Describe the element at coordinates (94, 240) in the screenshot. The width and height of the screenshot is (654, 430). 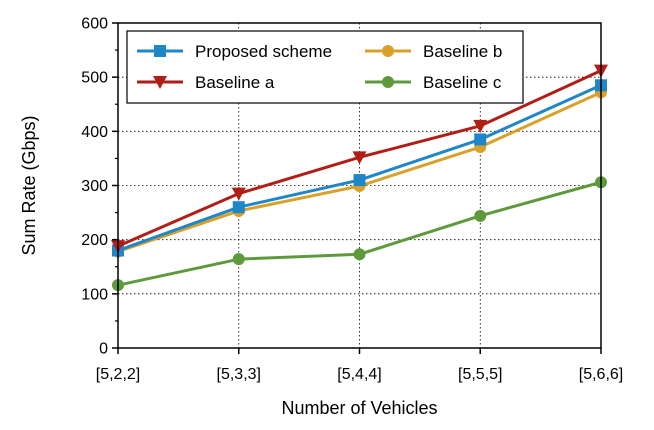
I see `y-tick-label: 200` at that location.